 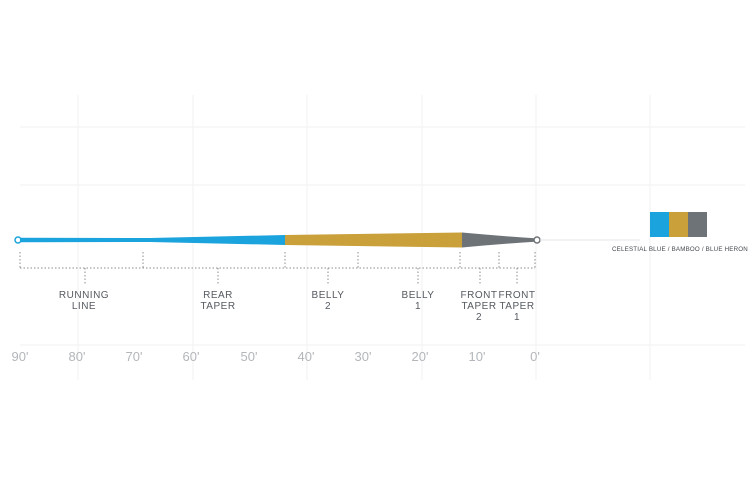 I want to click on axis-label-20: 20', so click(x=420, y=356).